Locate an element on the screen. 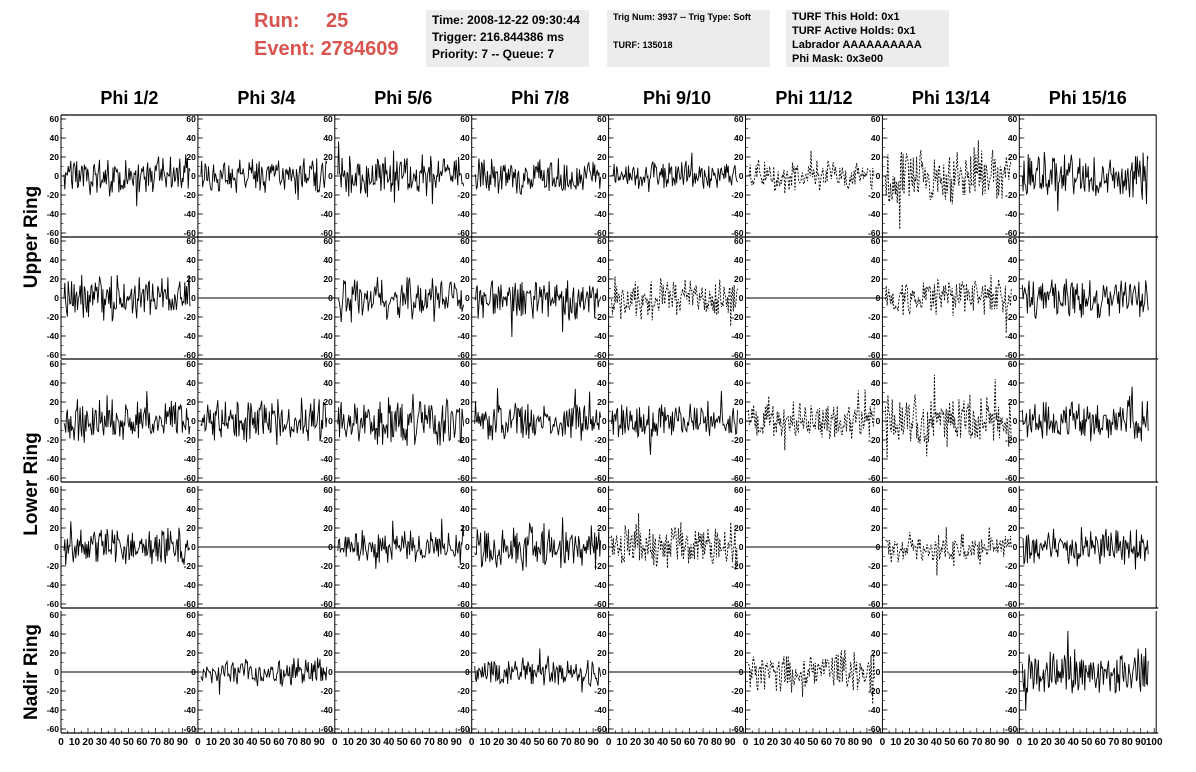  x-tick-label: 30 is located at coordinates (923, 742).